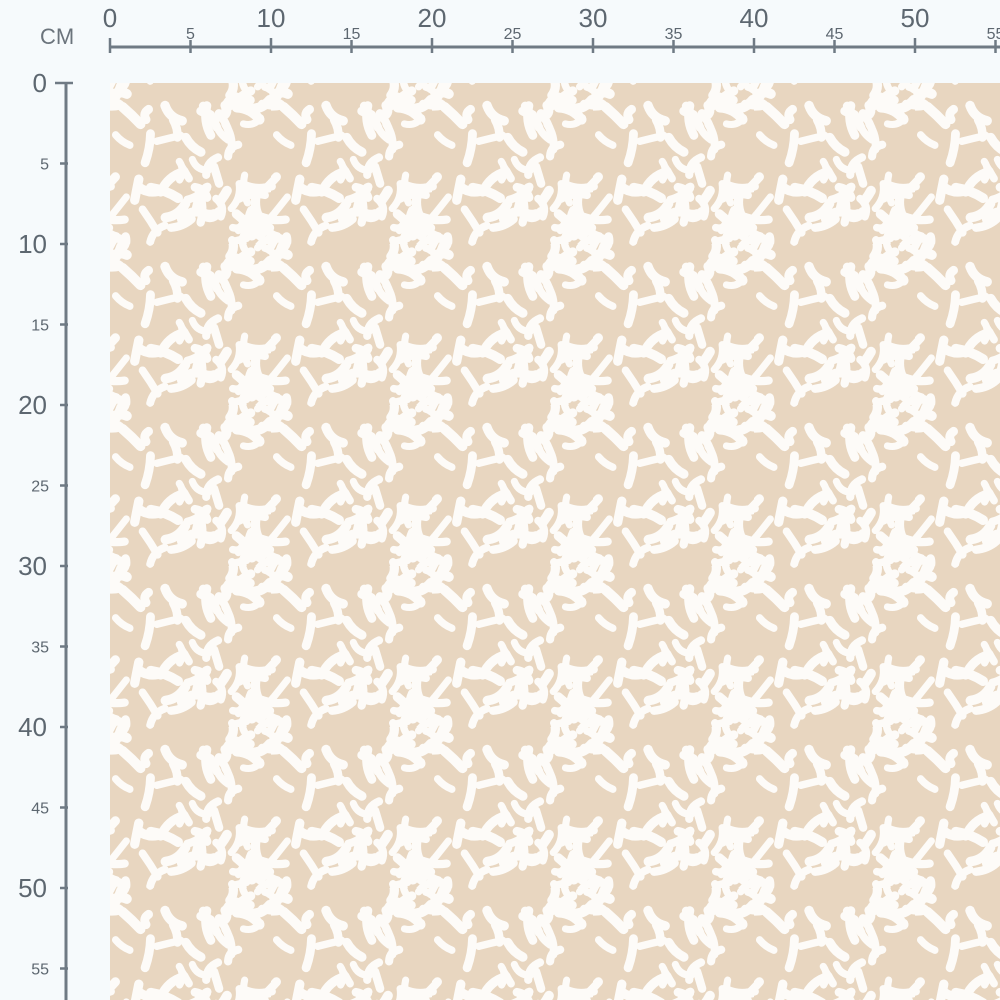 The height and width of the screenshot is (1000, 1000). Describe the element at coordinates (40, 648) in the screenshot. I see `left-ruler-label: 35` at that location.